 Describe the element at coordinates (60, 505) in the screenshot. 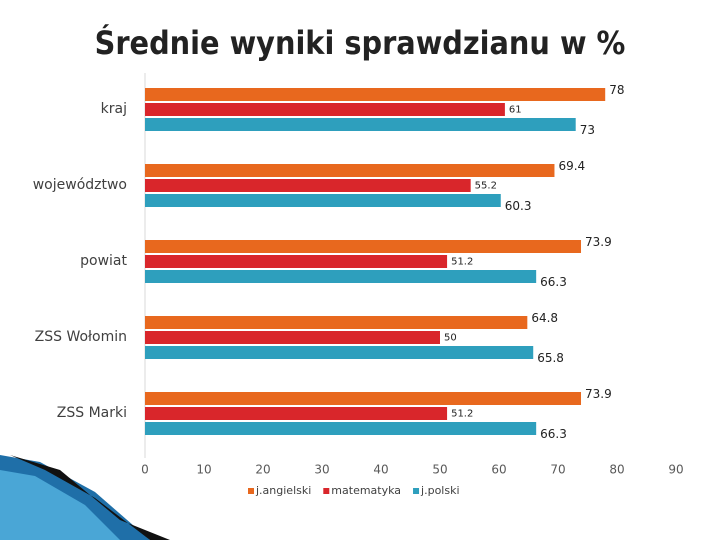

I see `decor-swoosh` at that location.